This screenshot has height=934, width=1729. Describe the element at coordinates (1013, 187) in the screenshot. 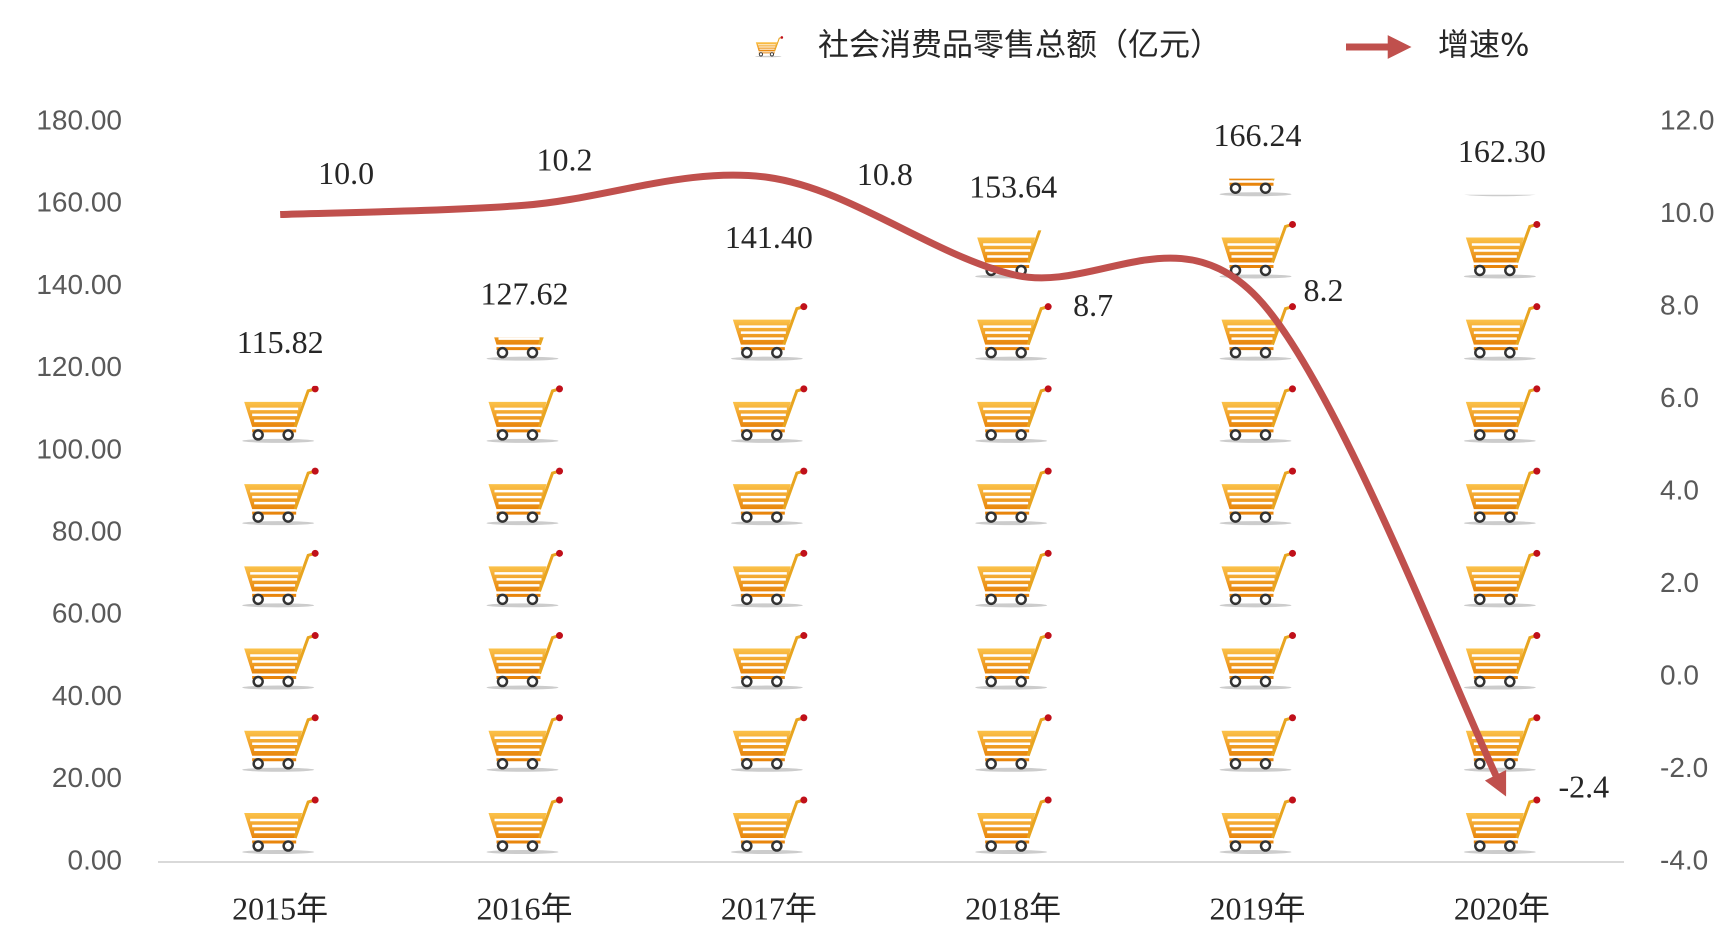

I see `data-label: 153.64` at that location.